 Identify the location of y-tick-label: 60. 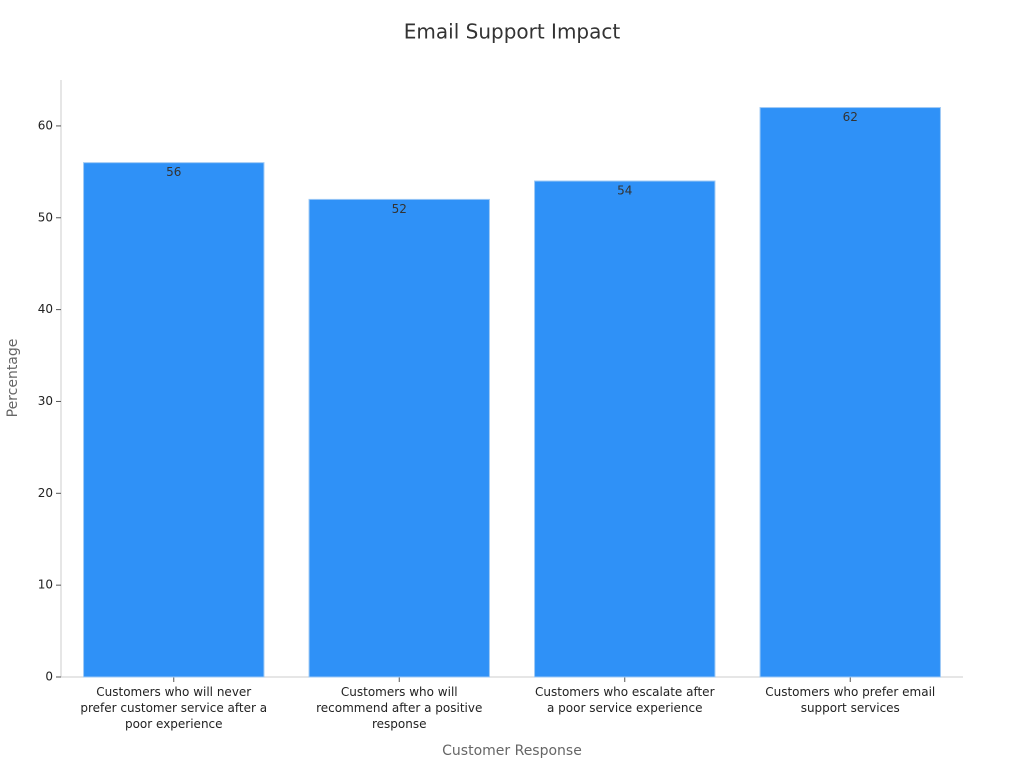
(45, 125).